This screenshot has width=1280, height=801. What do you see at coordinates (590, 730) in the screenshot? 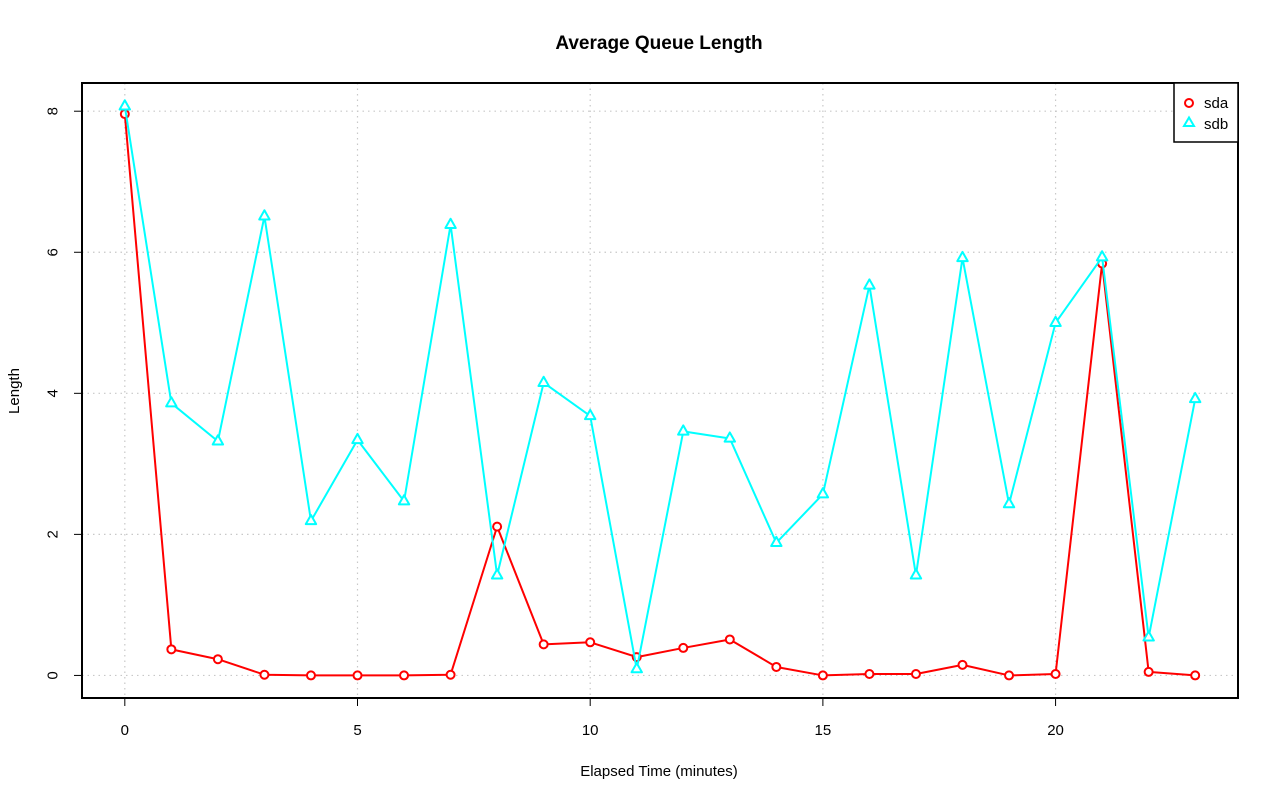
I see `x-tick-label: 10` at bounding box center [590, 730].